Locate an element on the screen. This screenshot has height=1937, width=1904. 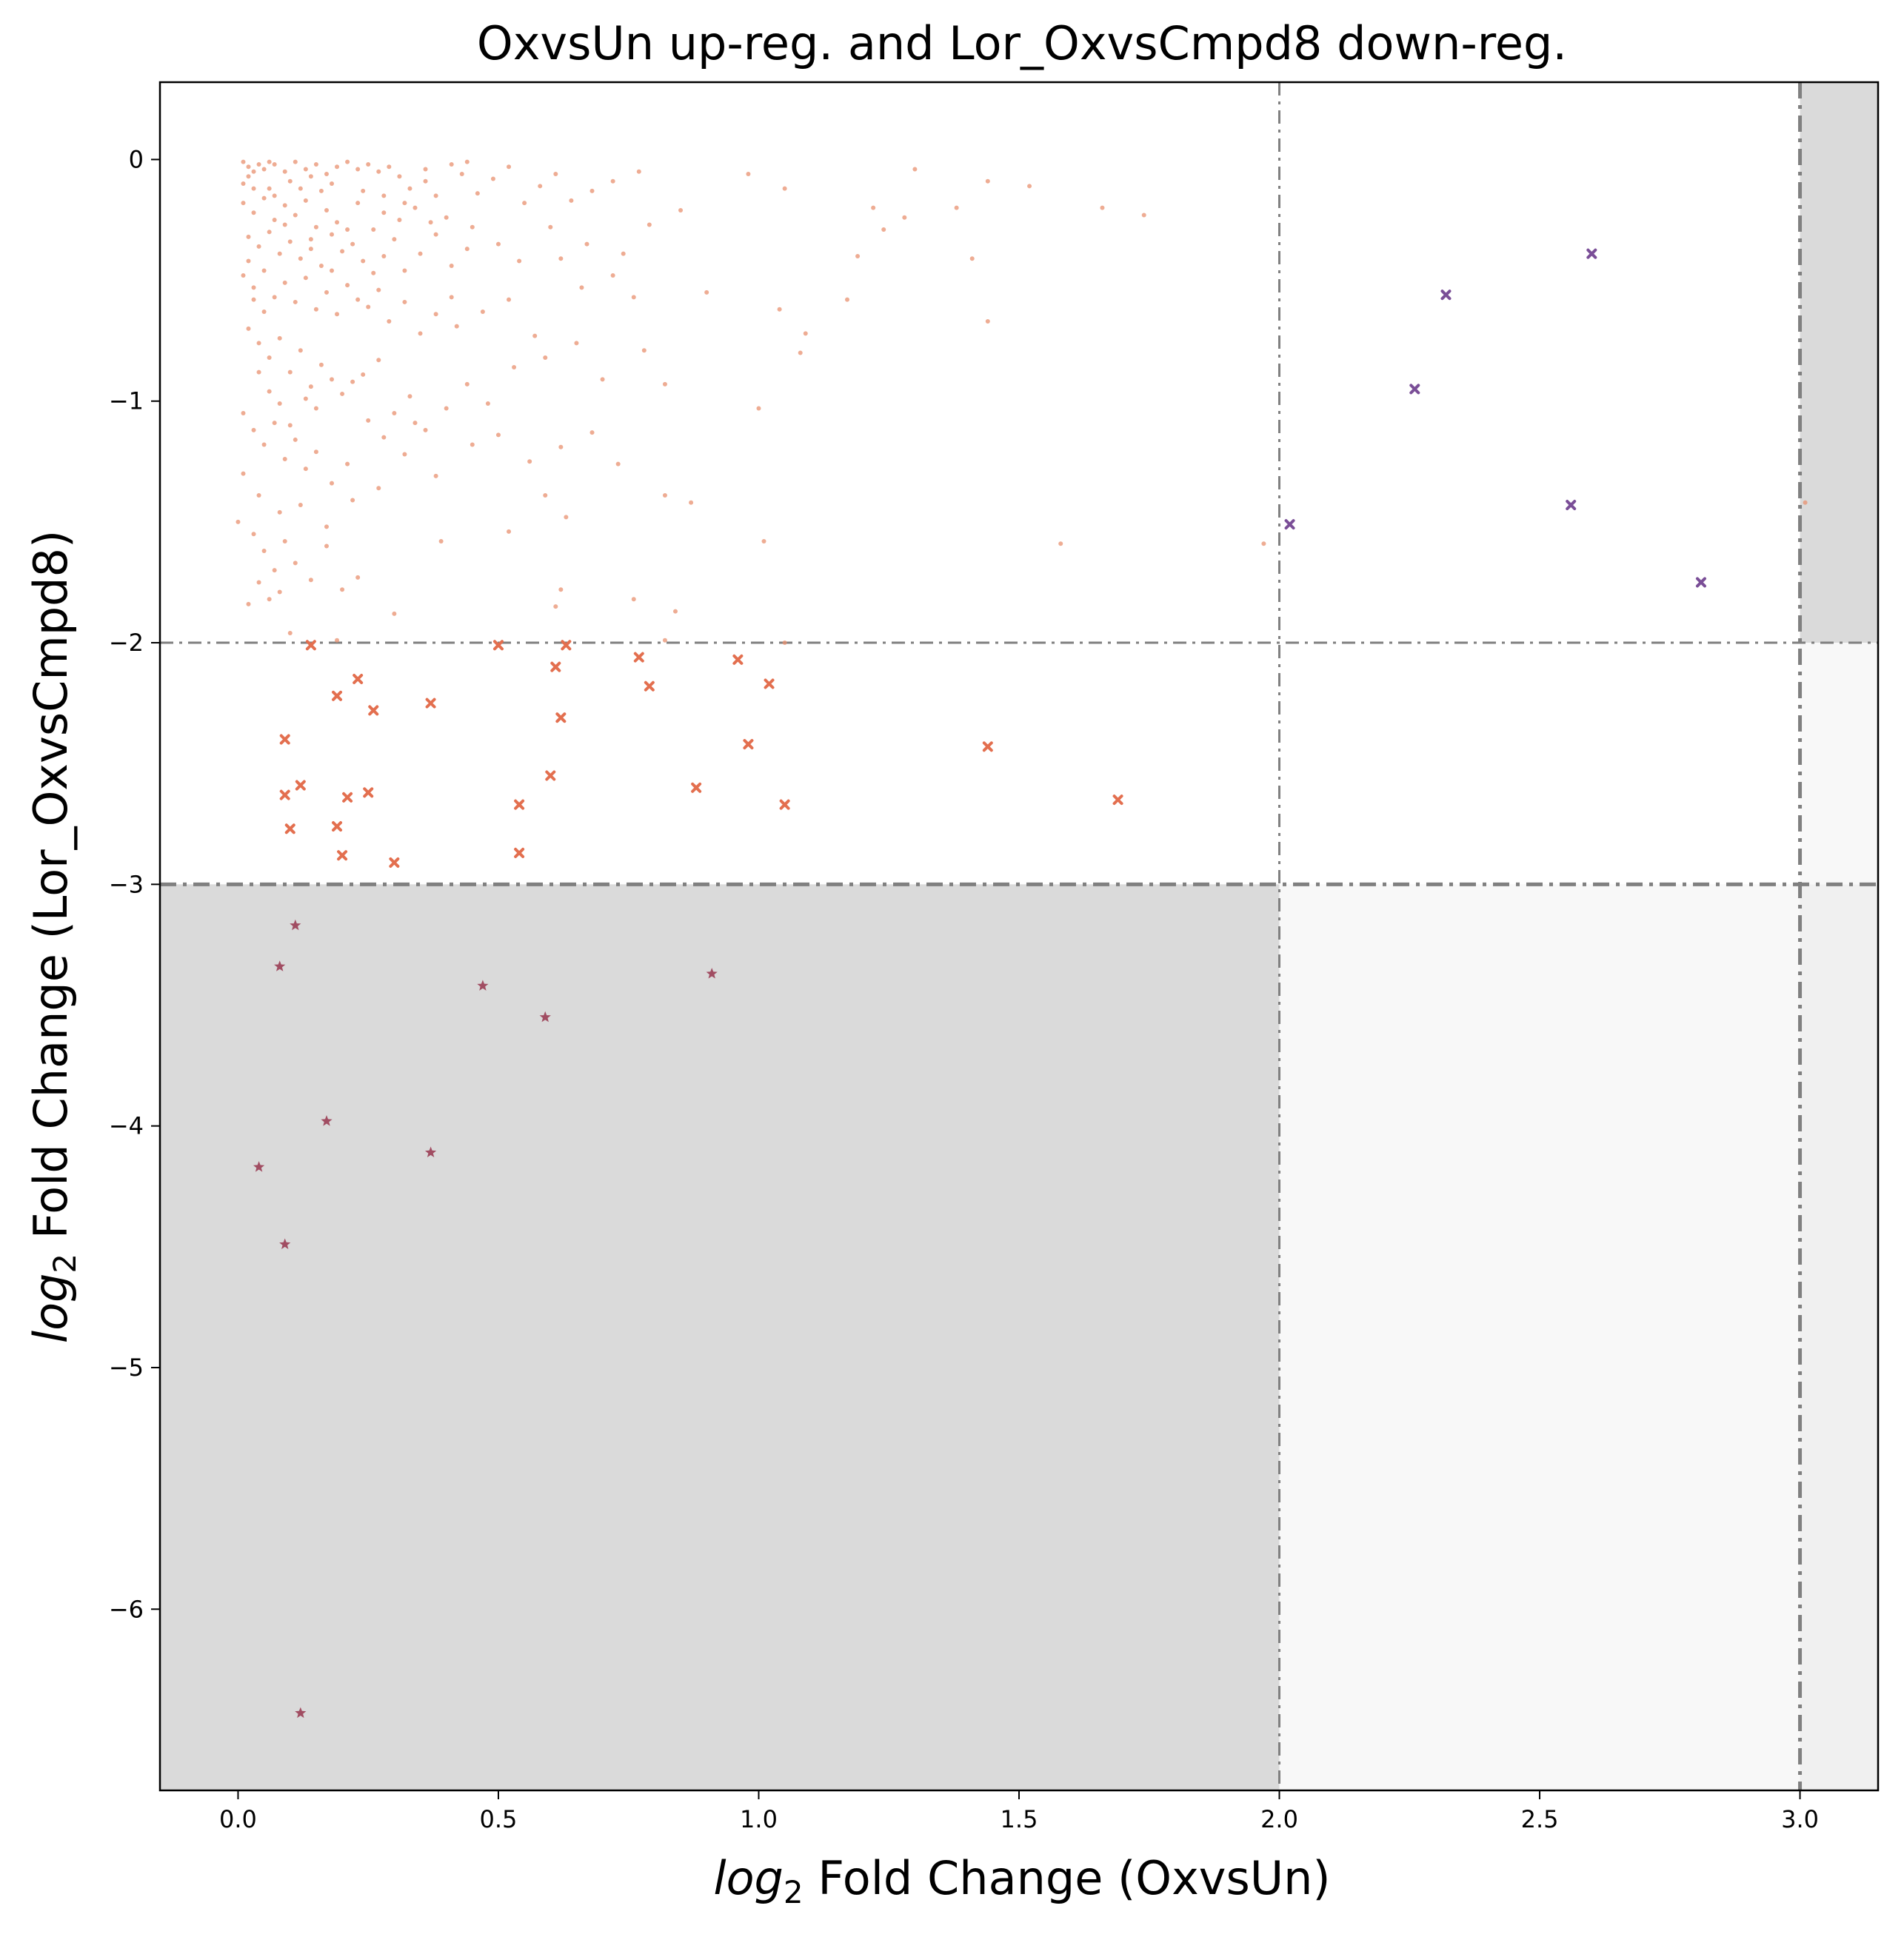
x-tick-label-3: 1.5 is located at coordinates (1019, 1819).